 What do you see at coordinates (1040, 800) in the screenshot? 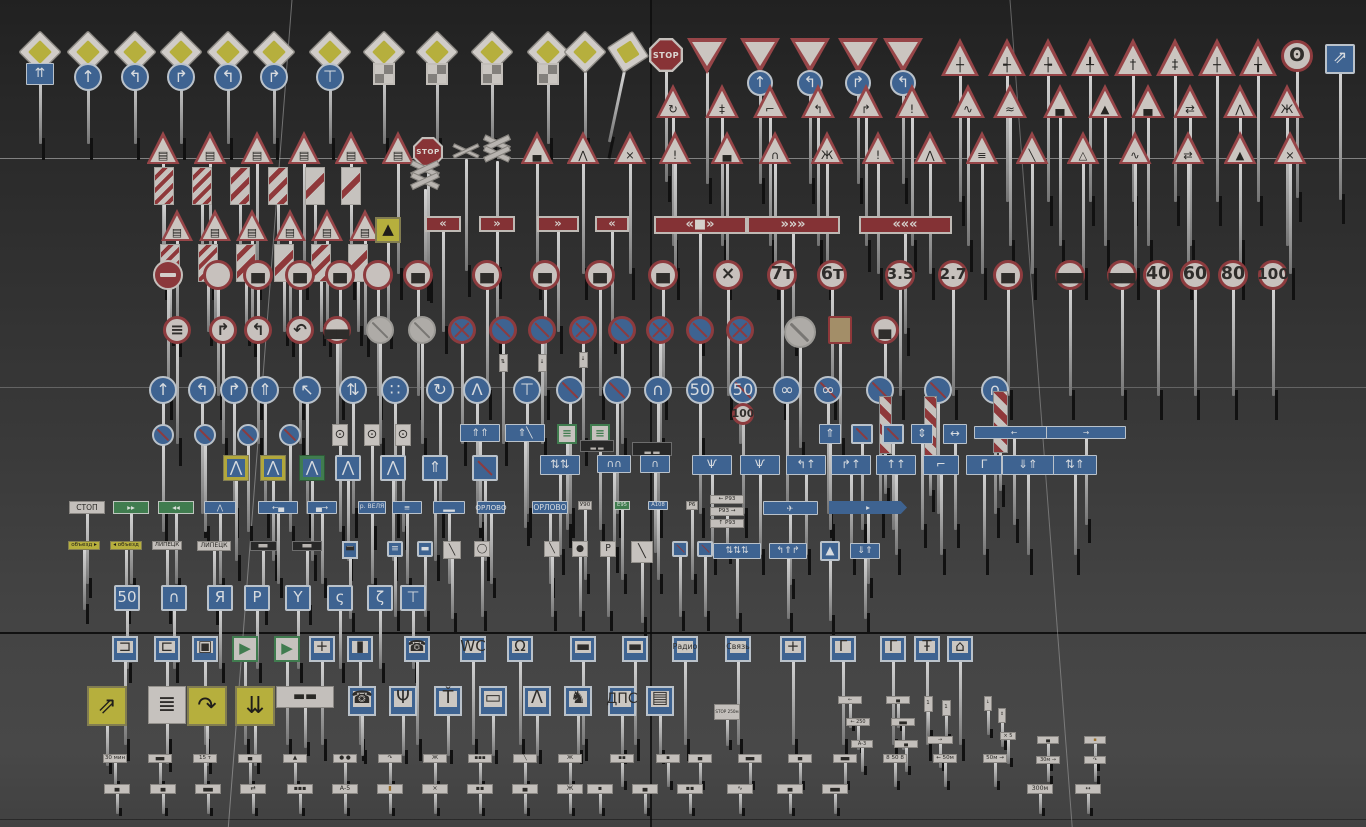
I see `sign-auxiliary-plate: 300м` at bounding box center [1040, 800].